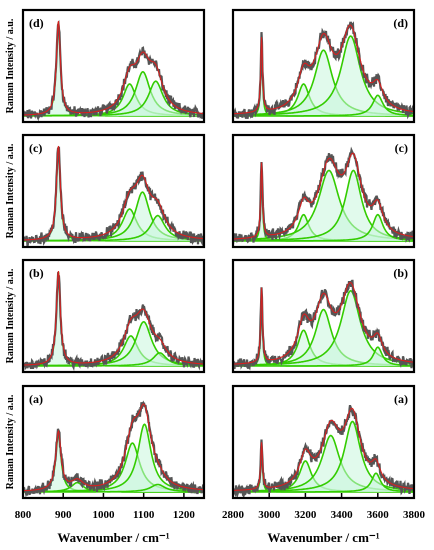 This screenshot has height=550, width=434. What do you see at coordinates (269, 515) in the screenshot?
I see `x-tick-label: 3000` at bounding box center [269, 515].